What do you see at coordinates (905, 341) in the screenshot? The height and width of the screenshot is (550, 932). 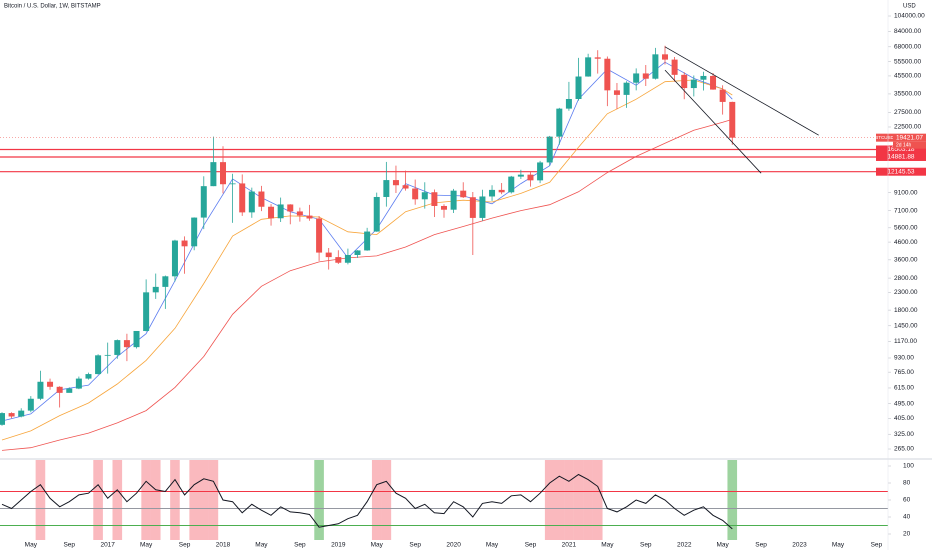 I see `y-tick-label: 1170.00` at bounding box center [905, 341].